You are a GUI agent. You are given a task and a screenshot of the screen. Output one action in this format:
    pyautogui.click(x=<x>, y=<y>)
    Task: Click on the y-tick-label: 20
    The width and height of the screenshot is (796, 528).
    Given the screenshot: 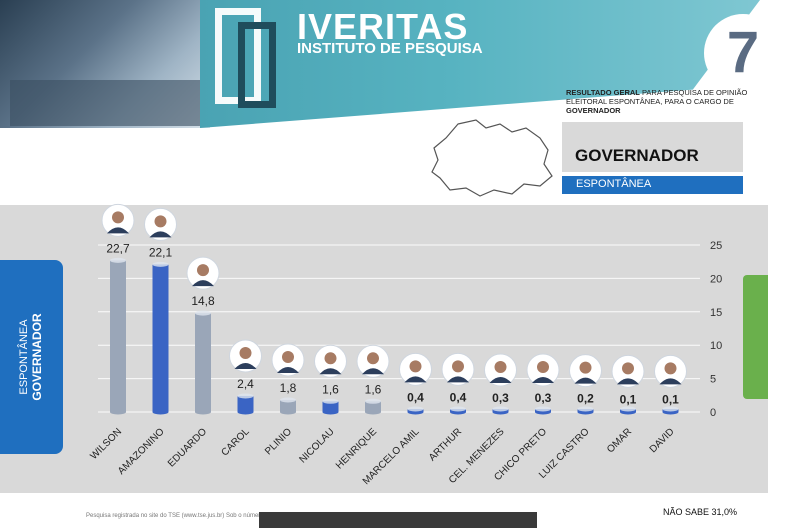 What is the action you would take?
    pyautogui.click(x=716, y=279)
    